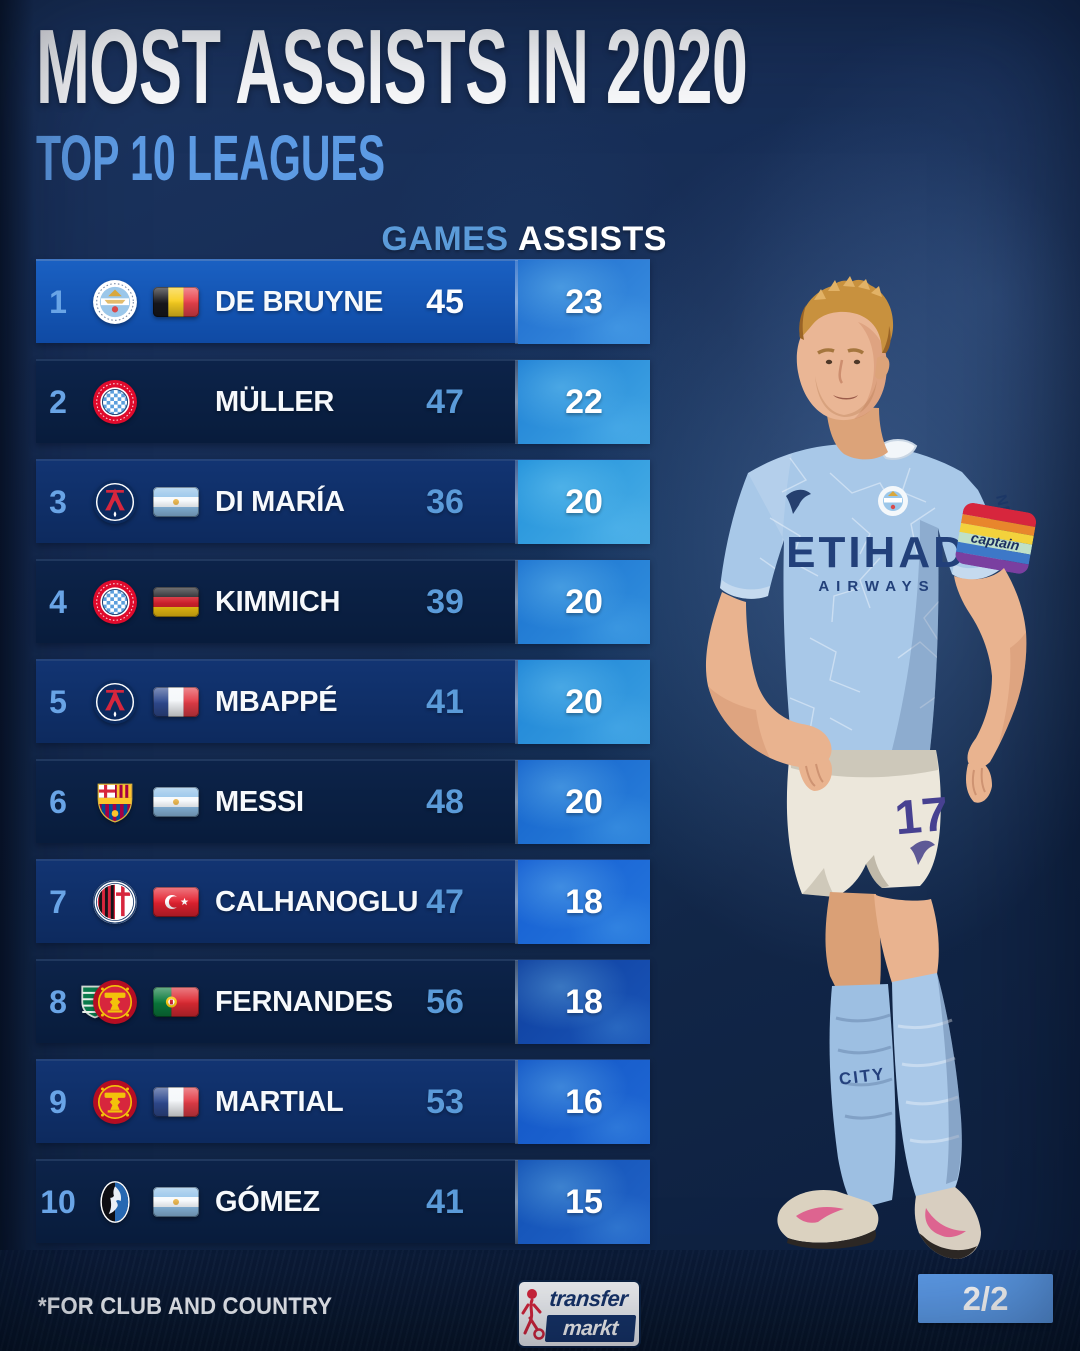  Describe the element at coordinates (579, 1314) in the screenshot. I see `transfermarkt-logo: transfer markt` at that location.